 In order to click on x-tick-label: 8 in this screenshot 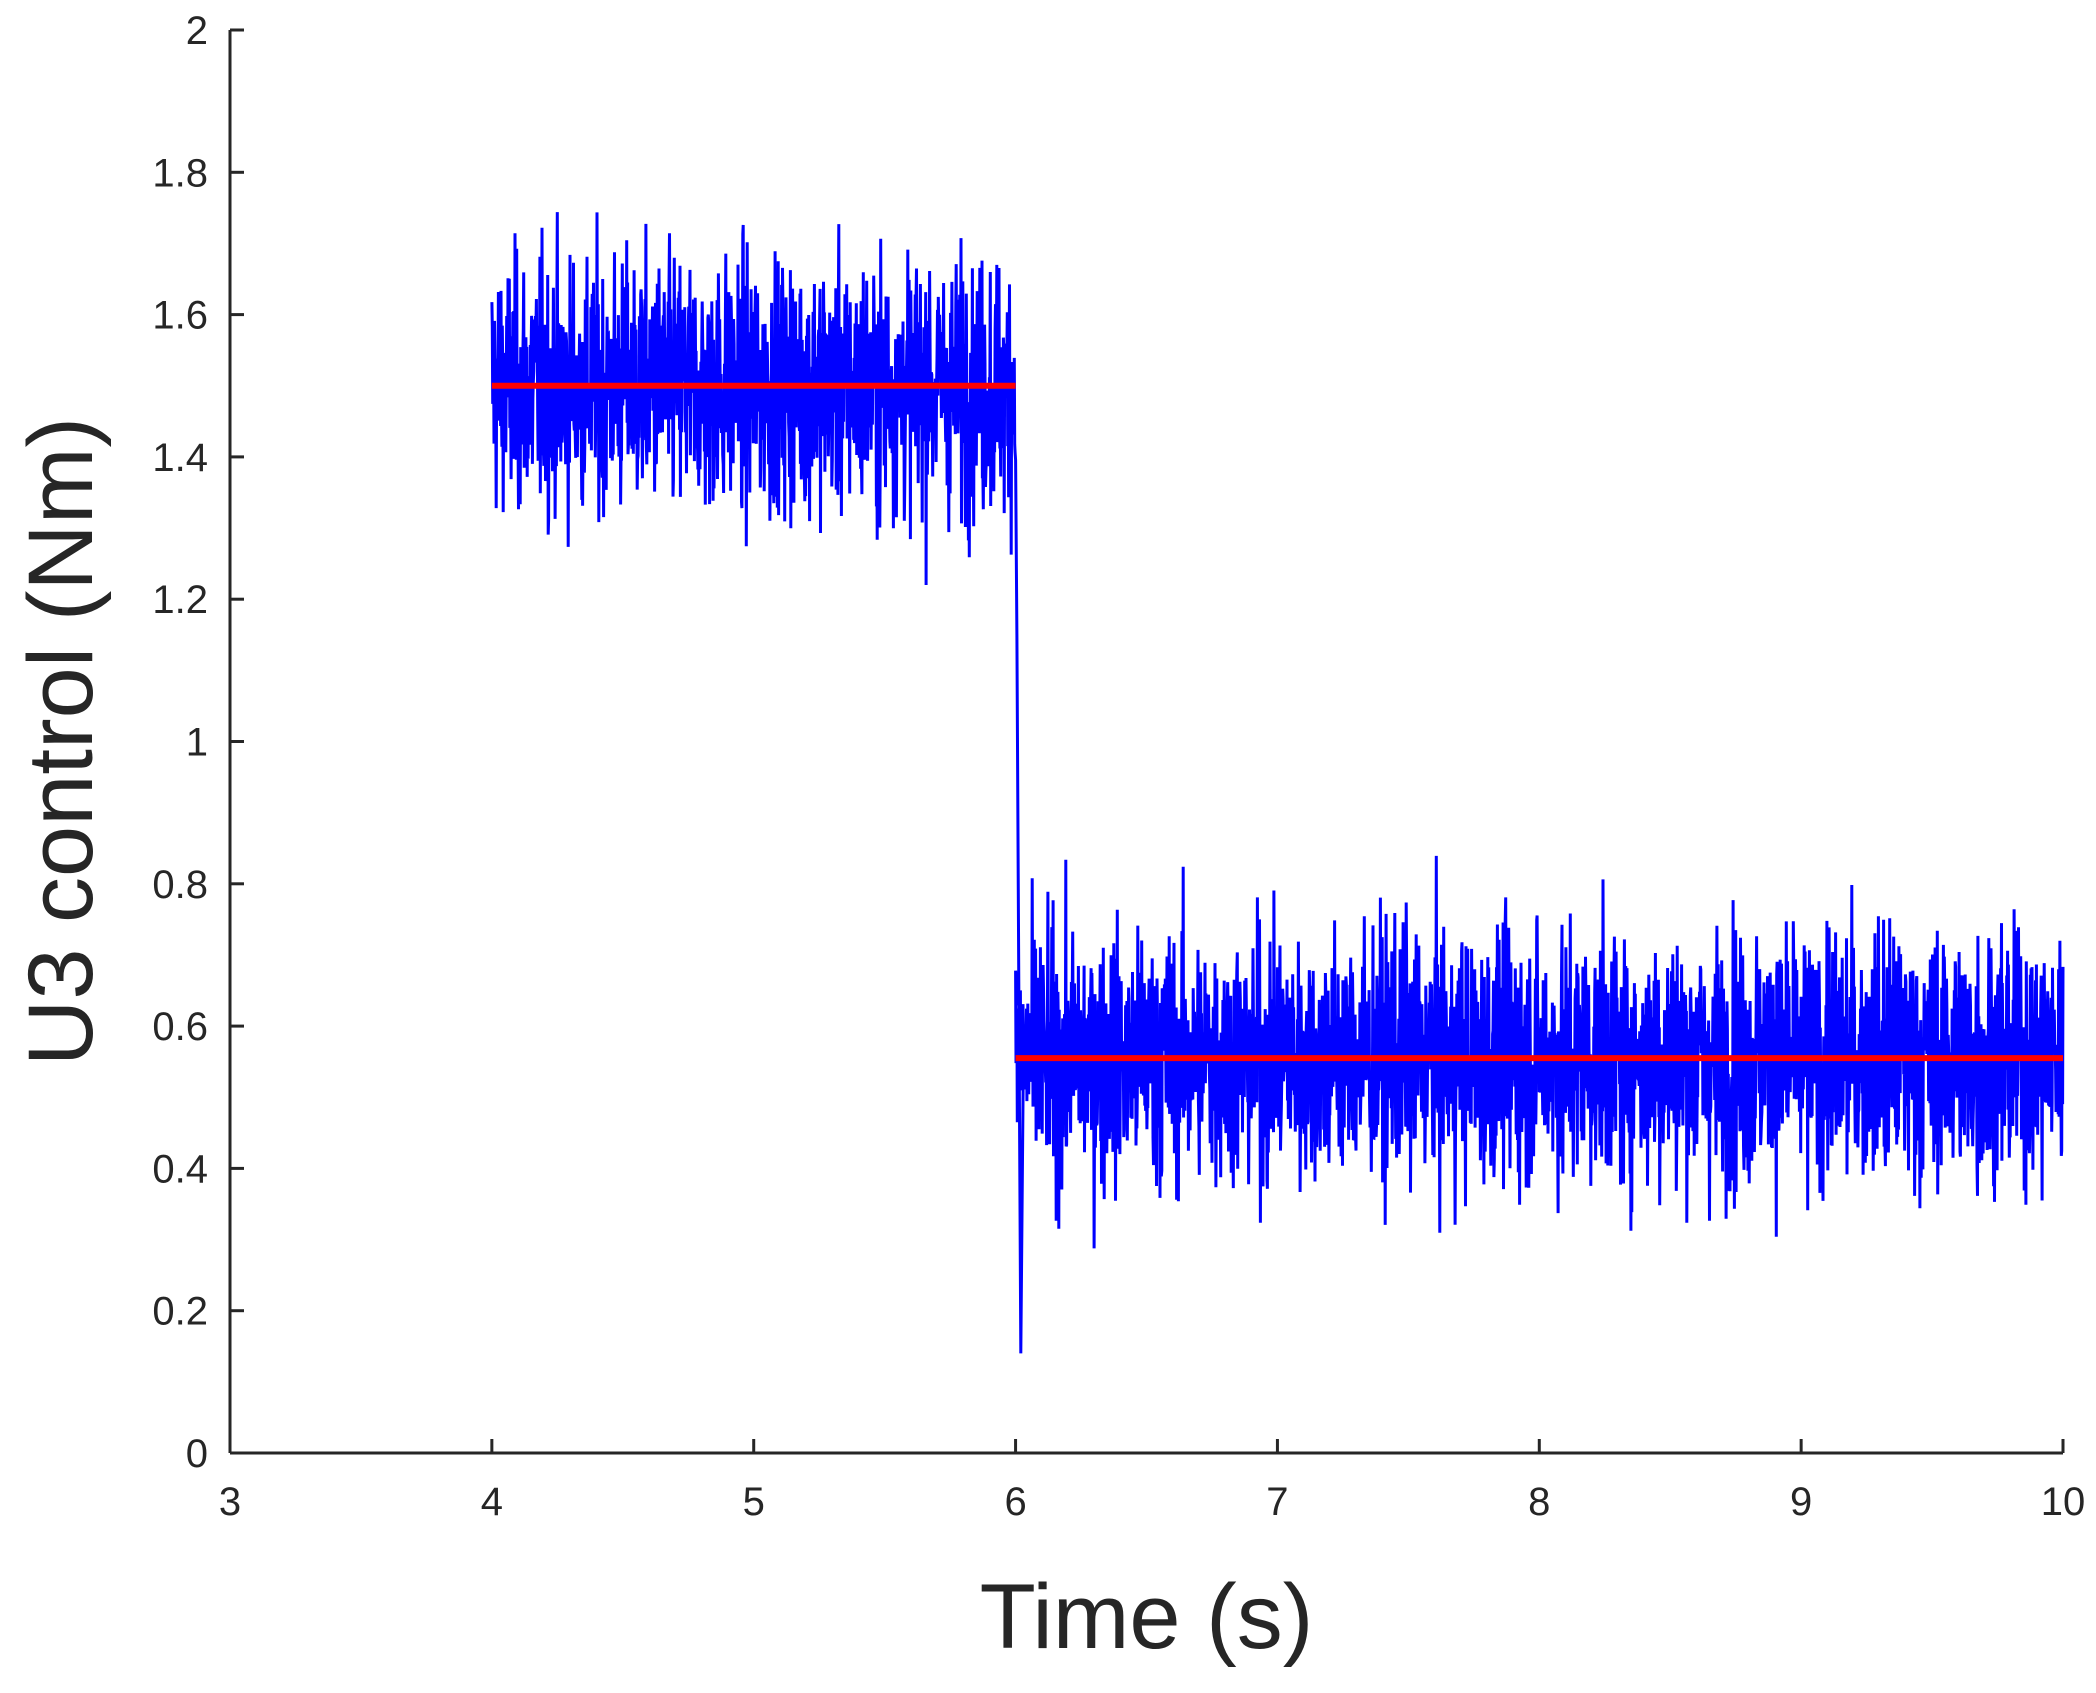, I will do `click(1539, 1502)`.